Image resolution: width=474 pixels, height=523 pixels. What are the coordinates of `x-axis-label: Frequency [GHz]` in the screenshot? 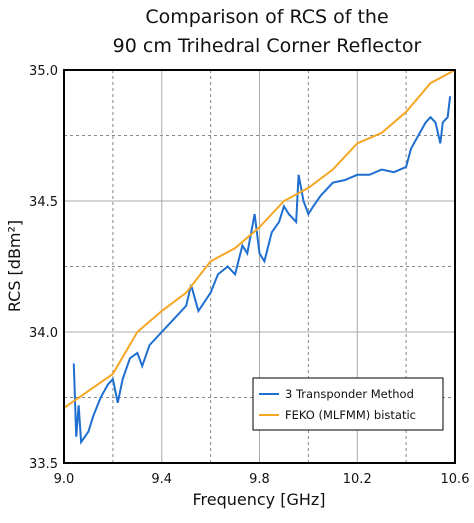 It's located at (258, 499).